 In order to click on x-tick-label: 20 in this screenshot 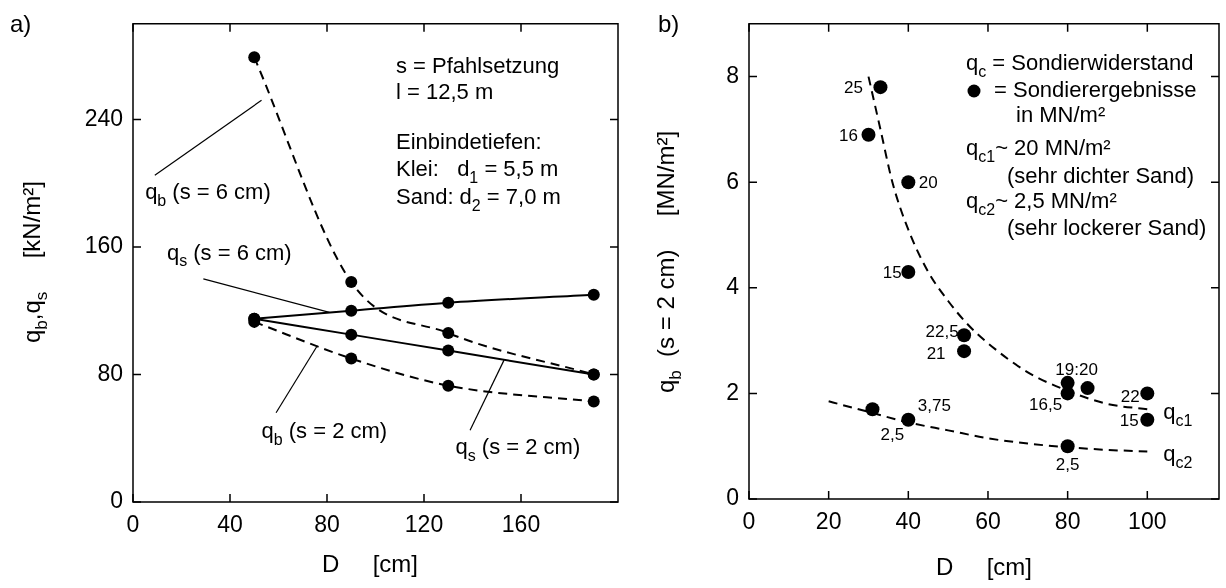, I will do `click(828, 521)`.